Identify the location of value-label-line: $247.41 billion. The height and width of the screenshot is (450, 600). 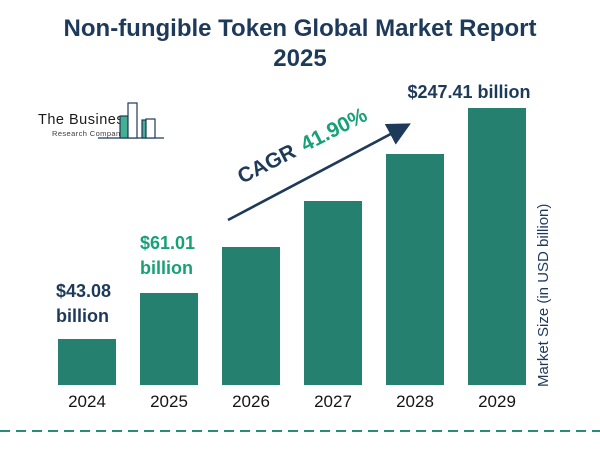
(469, 92).